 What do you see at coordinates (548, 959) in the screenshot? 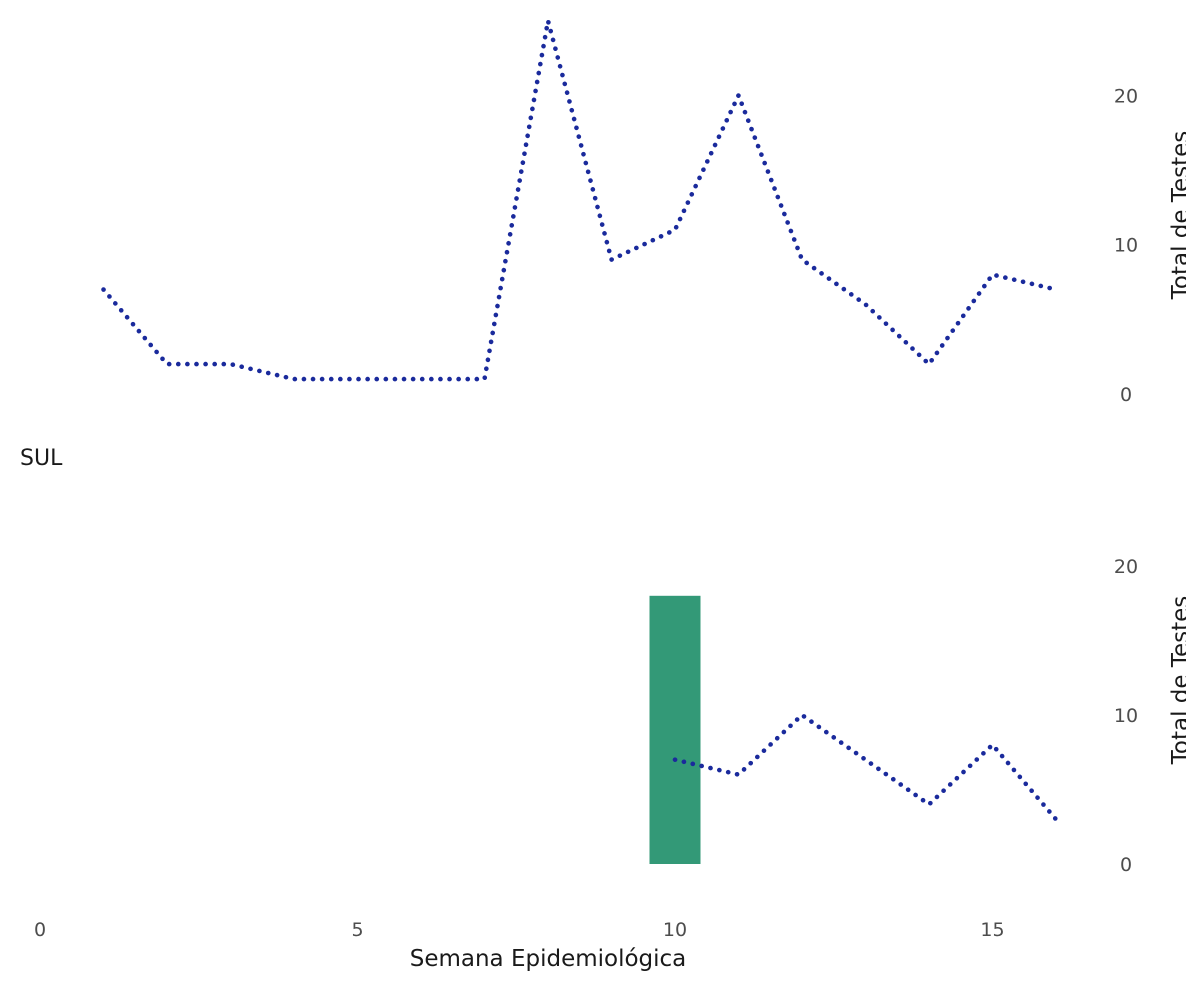
I see `x-axis-title: Semana Epidemiológica` at bounding box center [548, 959].